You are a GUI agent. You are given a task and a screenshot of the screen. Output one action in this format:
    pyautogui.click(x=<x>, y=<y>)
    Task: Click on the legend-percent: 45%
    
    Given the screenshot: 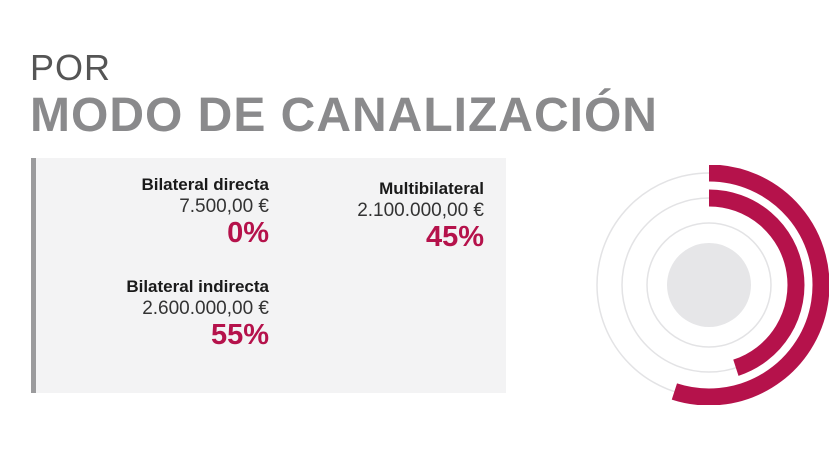 What is the action you would take?
    pyautogui.click(x=454, y=236)
    